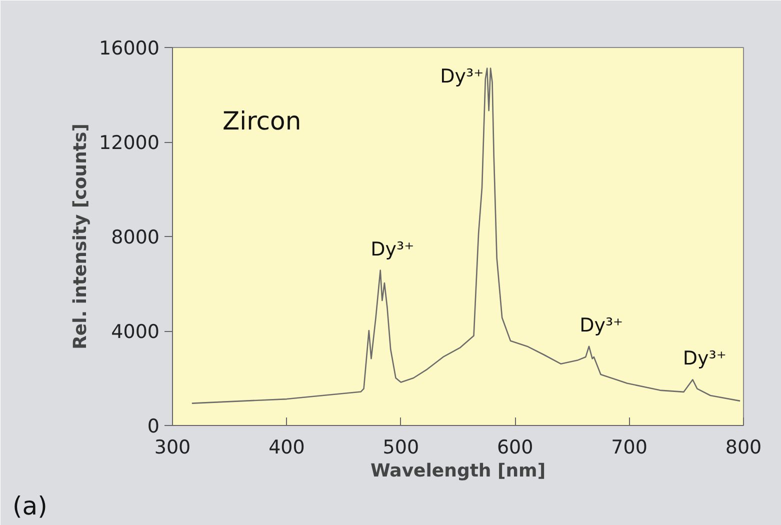  Describe the element at coordinates (458, 471) in the screenshot. I see `x-axis-title: Wavelength [nm]` at that location.